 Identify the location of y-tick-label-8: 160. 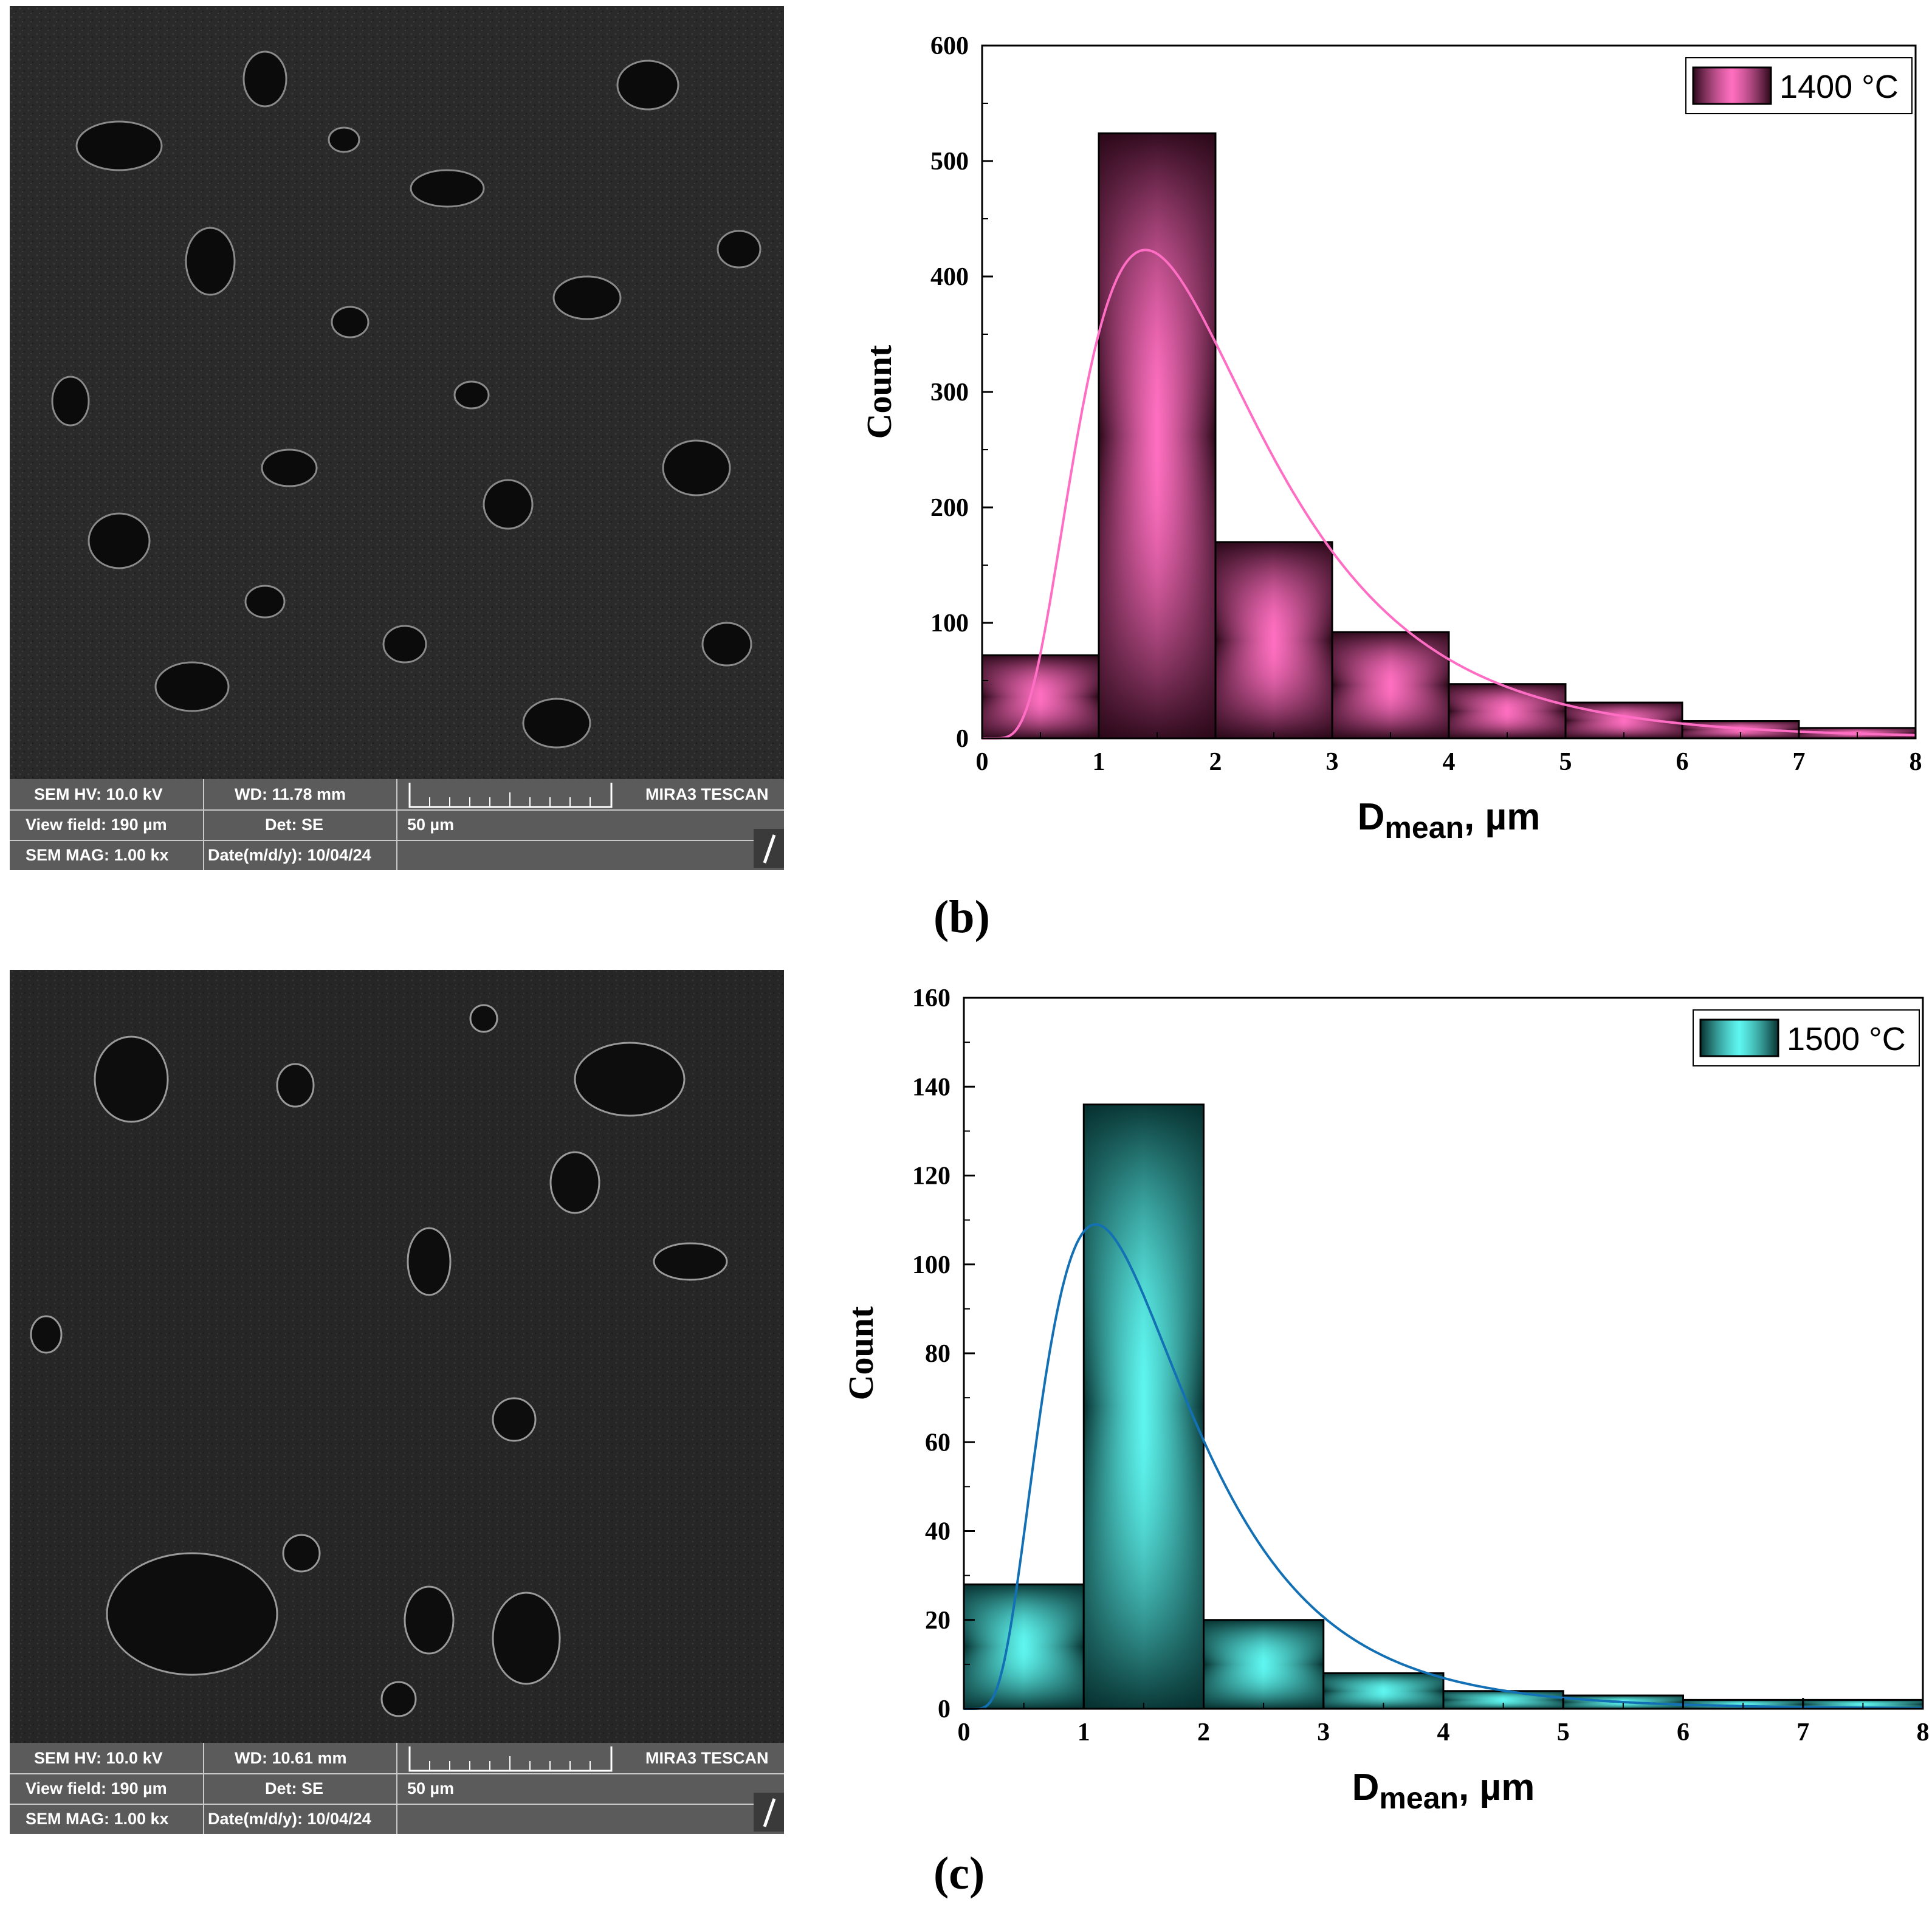
(932, 998).